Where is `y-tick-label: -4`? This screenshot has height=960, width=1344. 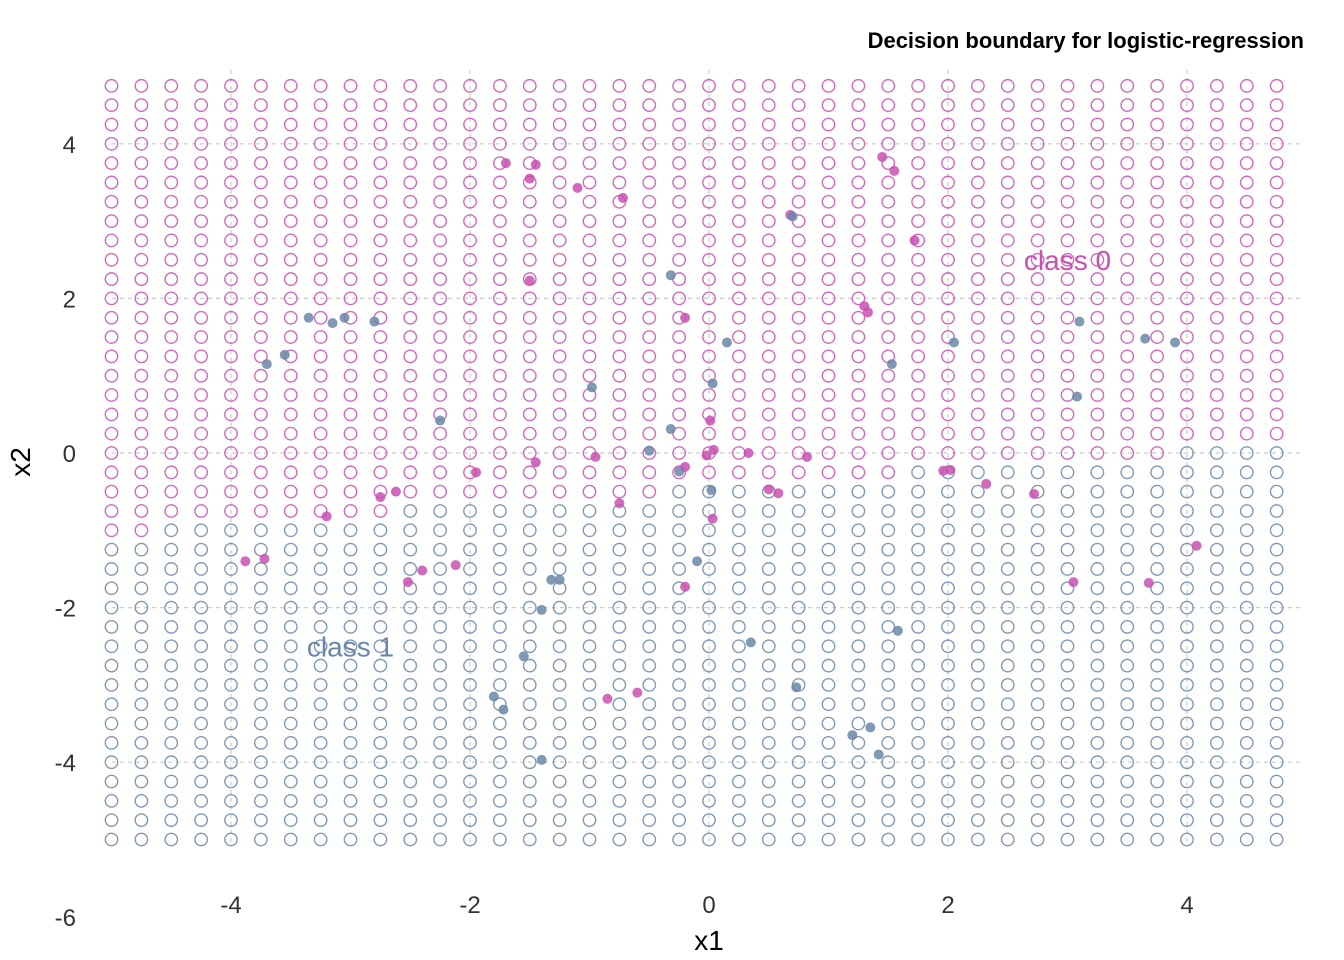 y-tick-label: -4 is located at coordinates (65, 763).